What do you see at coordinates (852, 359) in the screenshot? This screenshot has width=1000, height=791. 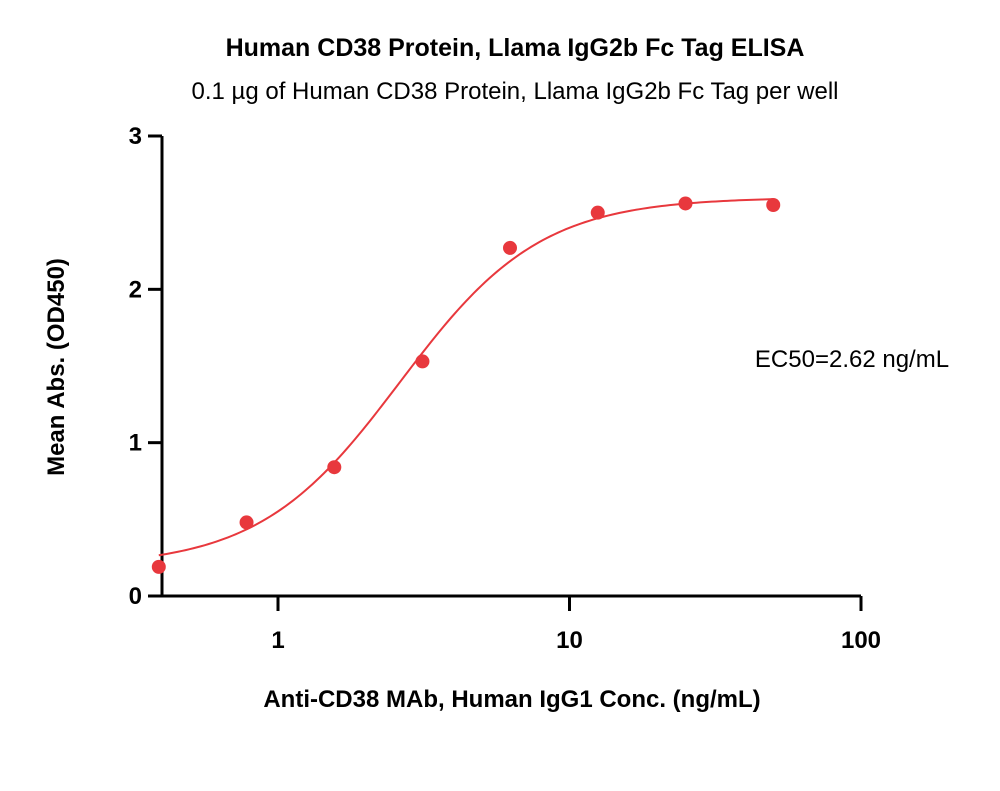 I see `ec50-annotation: EC50=2.62 ng/mL` at bounding box center [852, 359].